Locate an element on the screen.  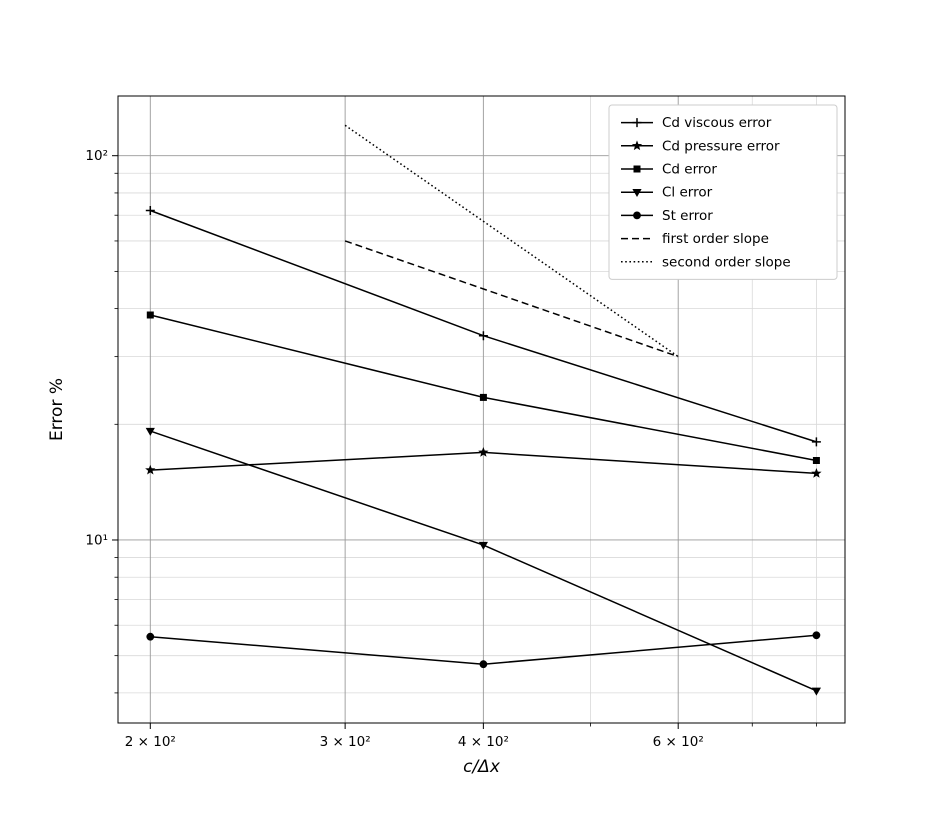
legend-label: first order slope is located at coordinates (715, 239).